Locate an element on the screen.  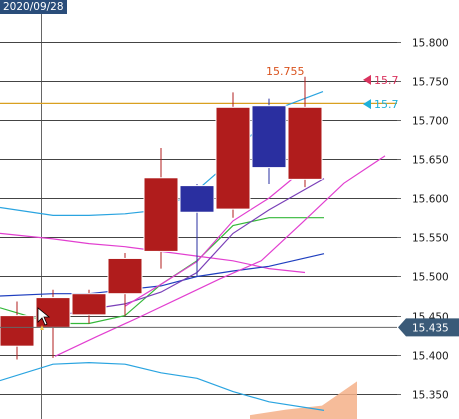
pink-price-marker-text: 15.7 is located at coordinates (386, 80).